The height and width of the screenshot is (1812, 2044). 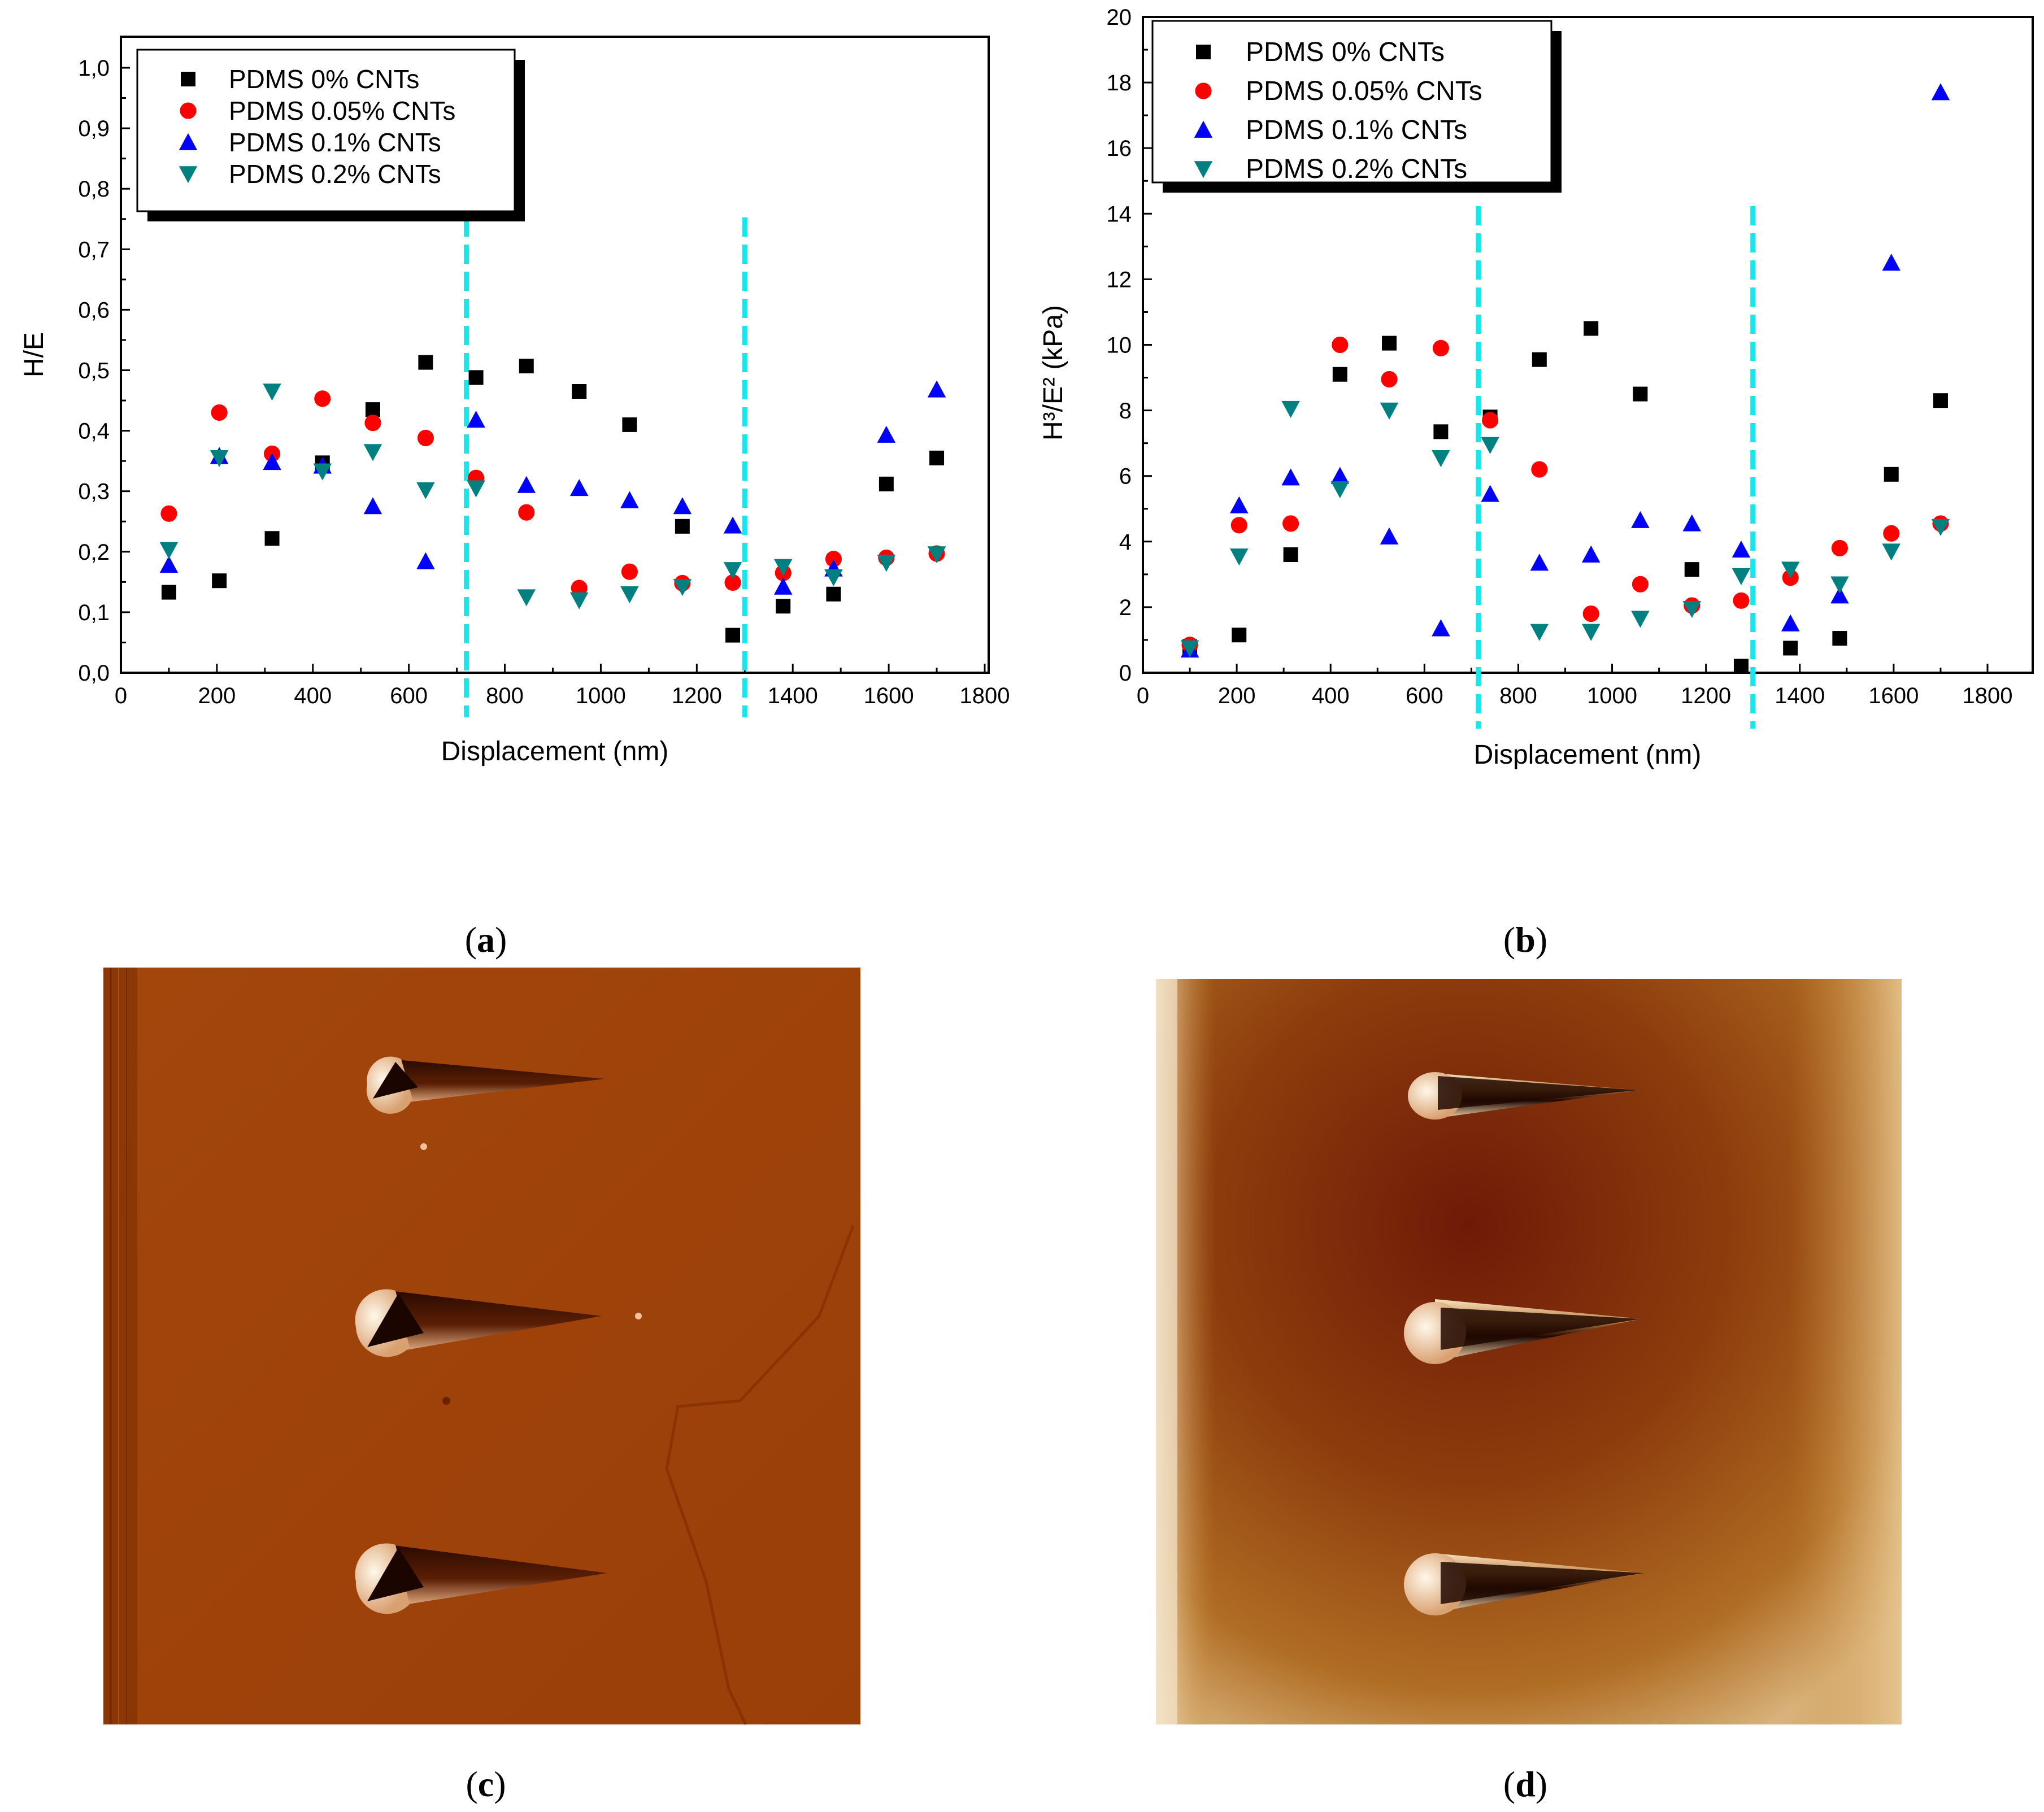 I want to click on x-tick-label-b: 800, so click(x=1518, y=695).